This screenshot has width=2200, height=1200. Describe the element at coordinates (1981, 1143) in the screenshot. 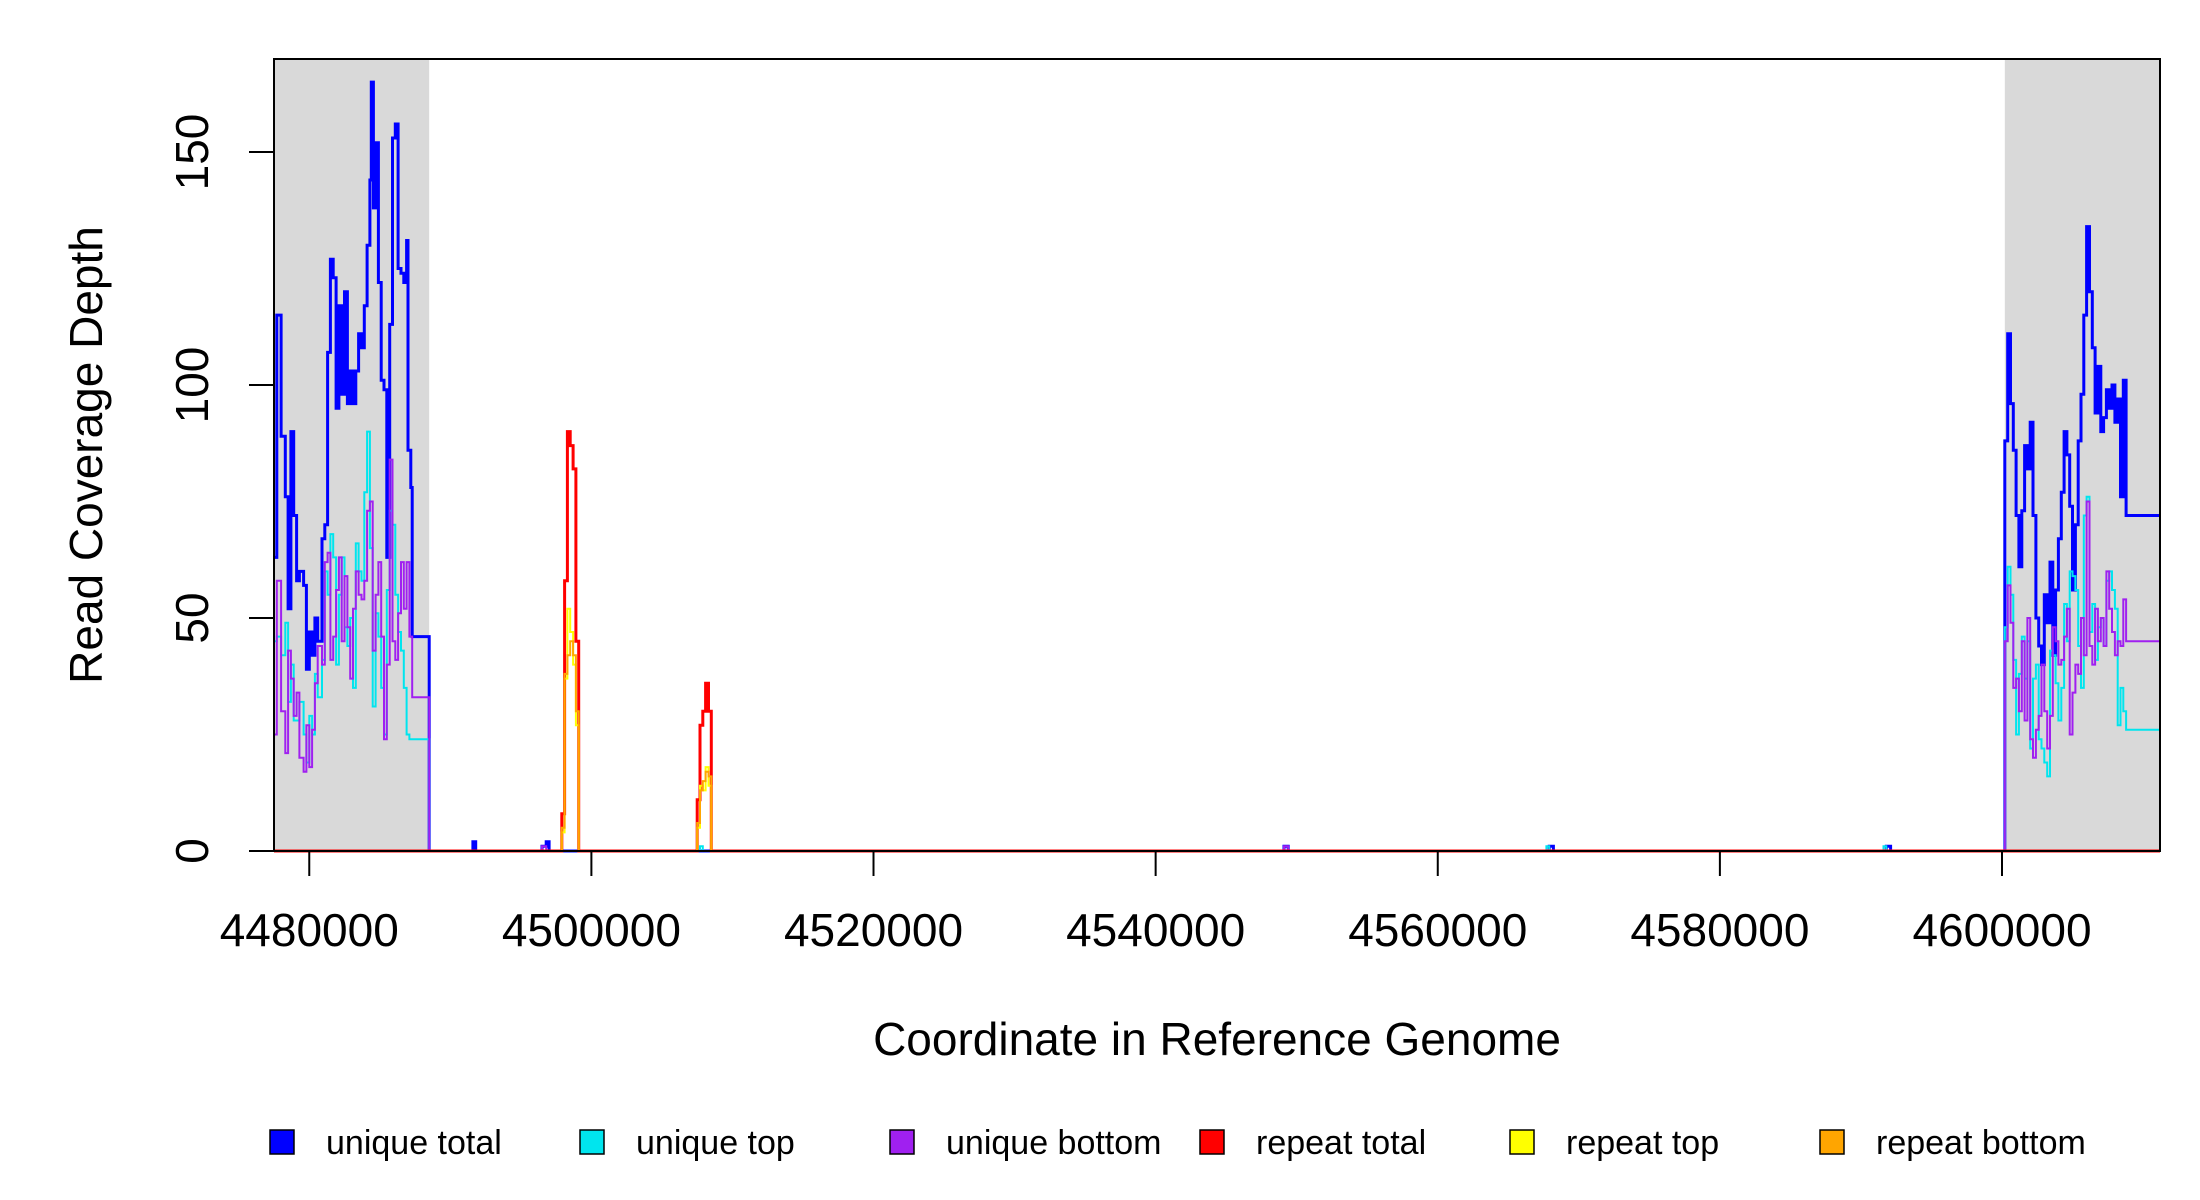

I see `legend-label: repeat bottom` at that location.